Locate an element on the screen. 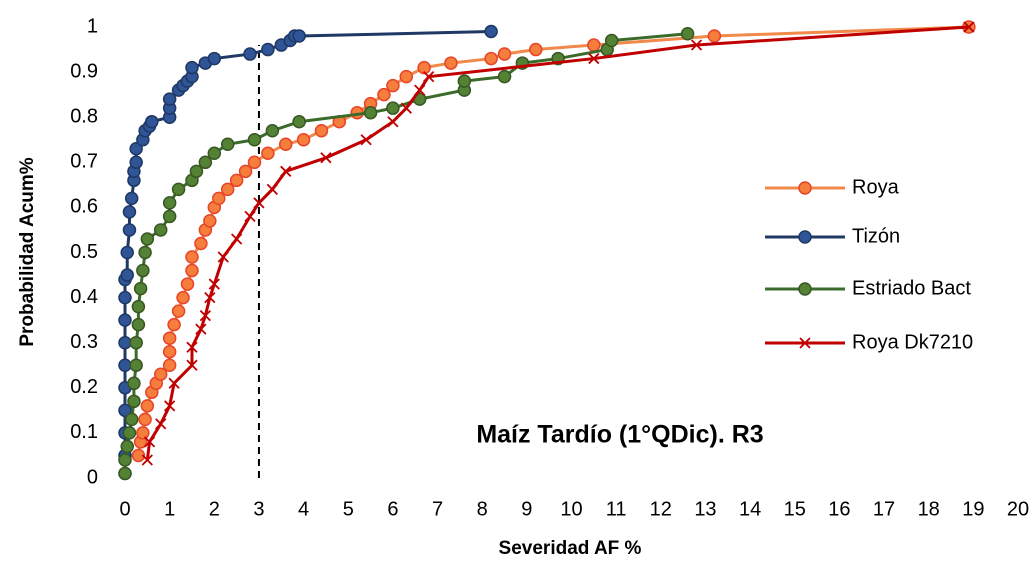 The image size is (1033, 566). y-tick-label: 0.5 is located at coordinates (84, 252).